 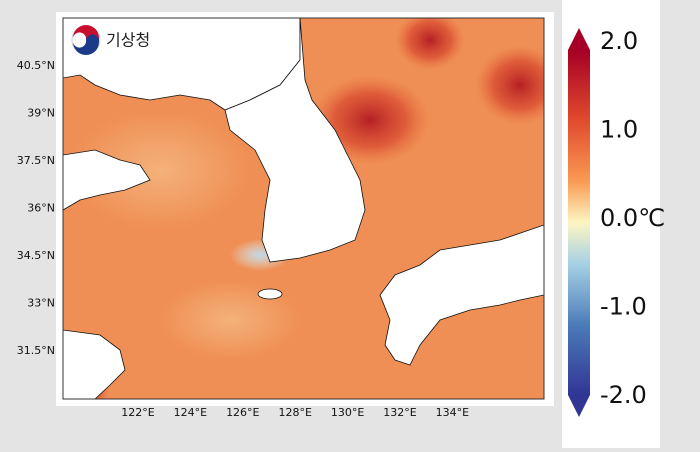 I want to click on latitude-label: 36°N, so click(x=41, y=208).